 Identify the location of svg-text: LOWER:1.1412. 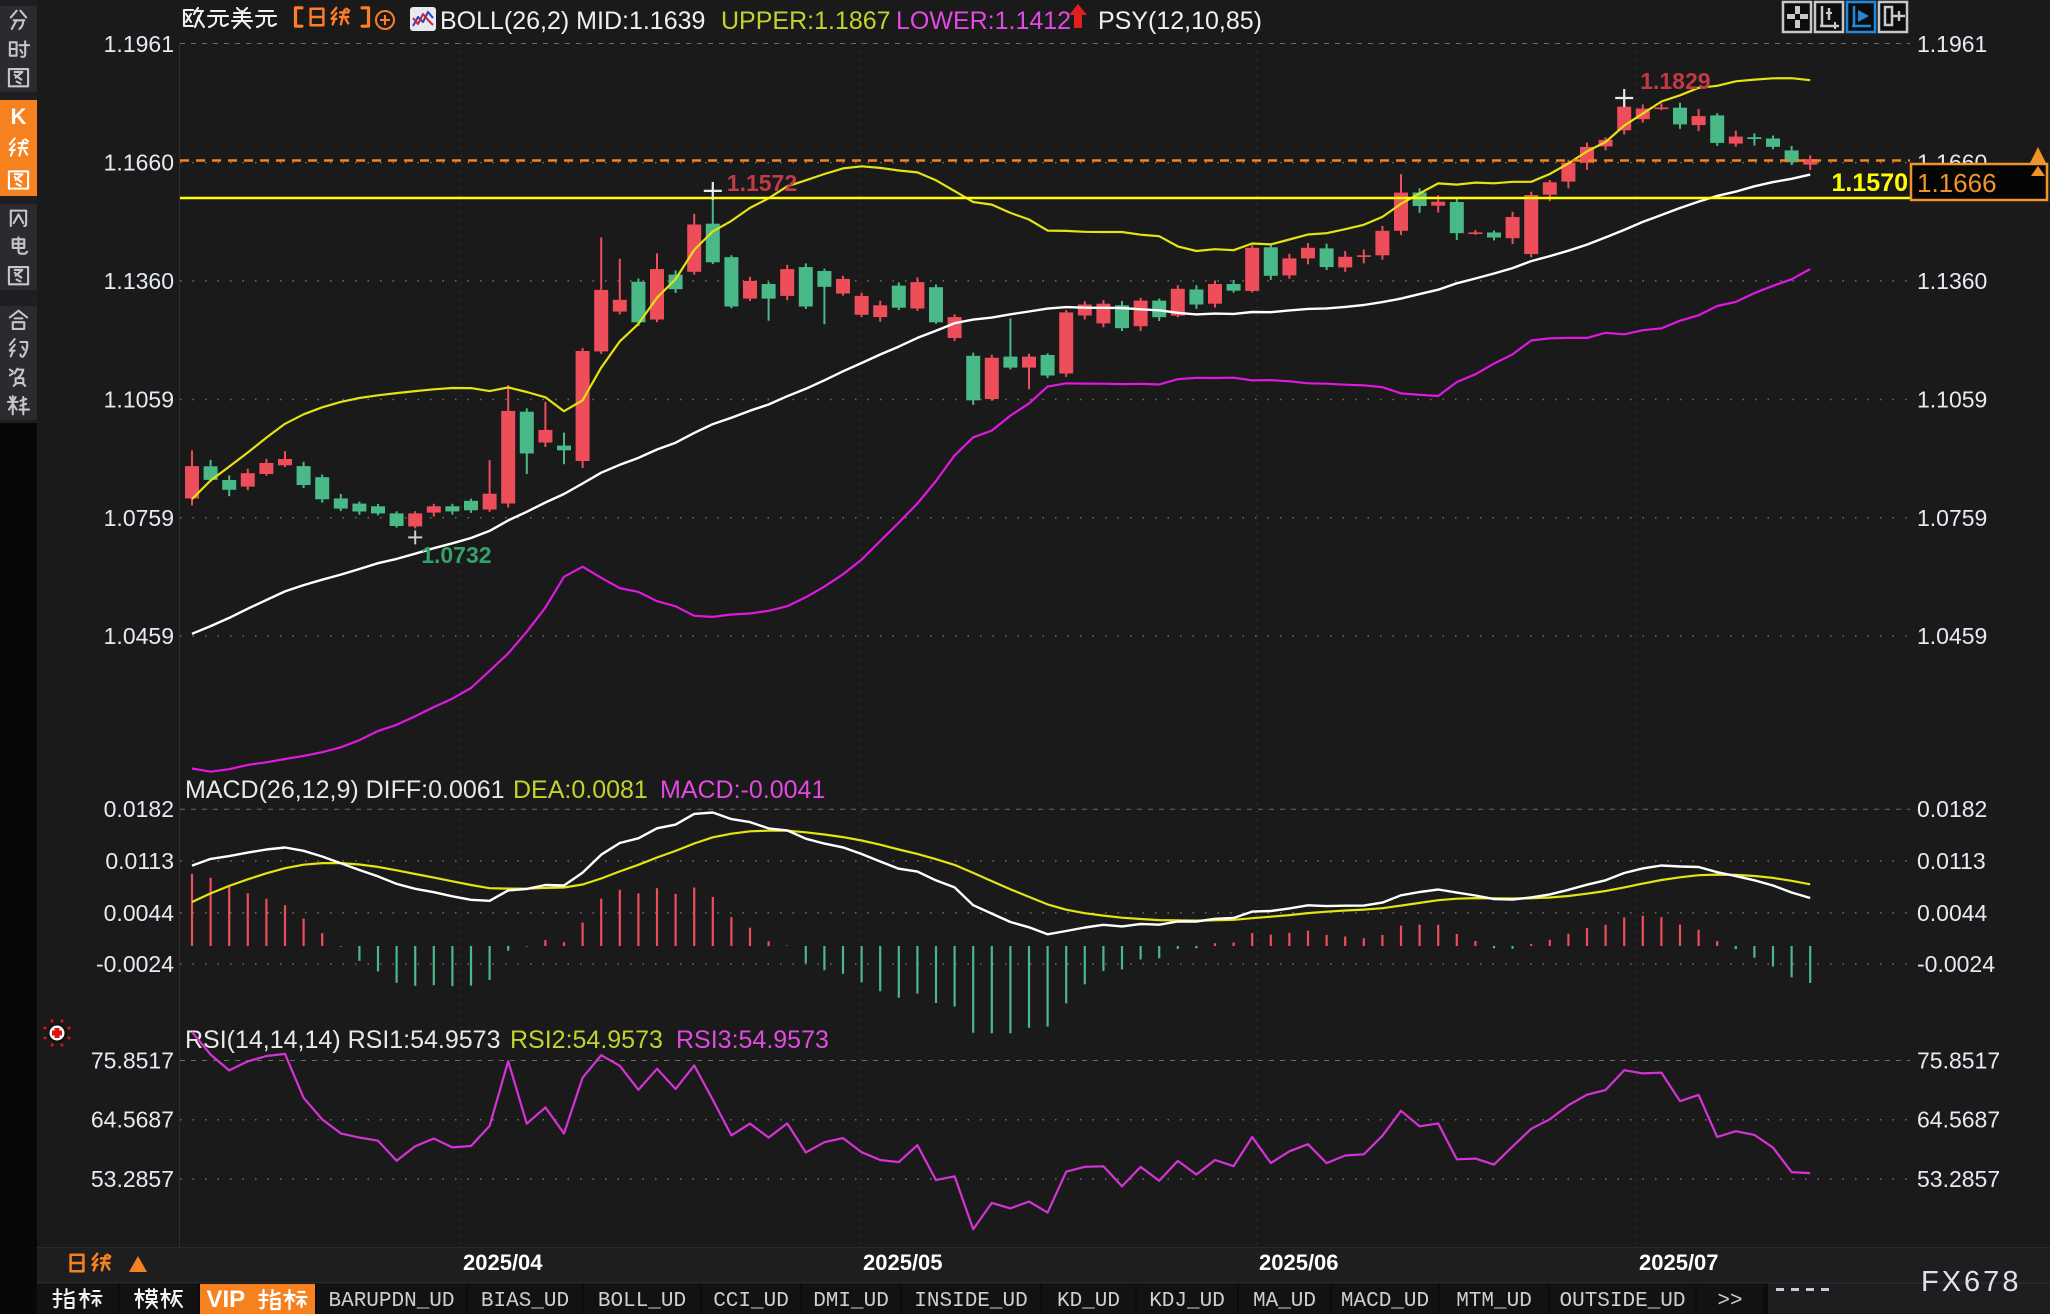
(983, 21).